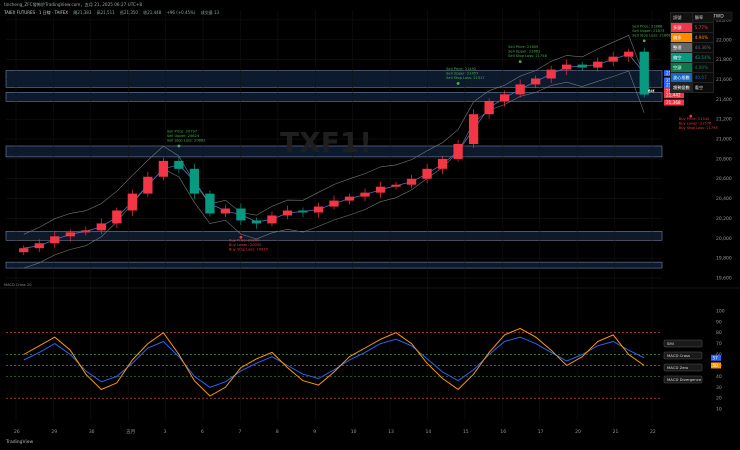 The image size is (740, 450). I want to click on legend-row-value: 5.77%, so click(702, 27).